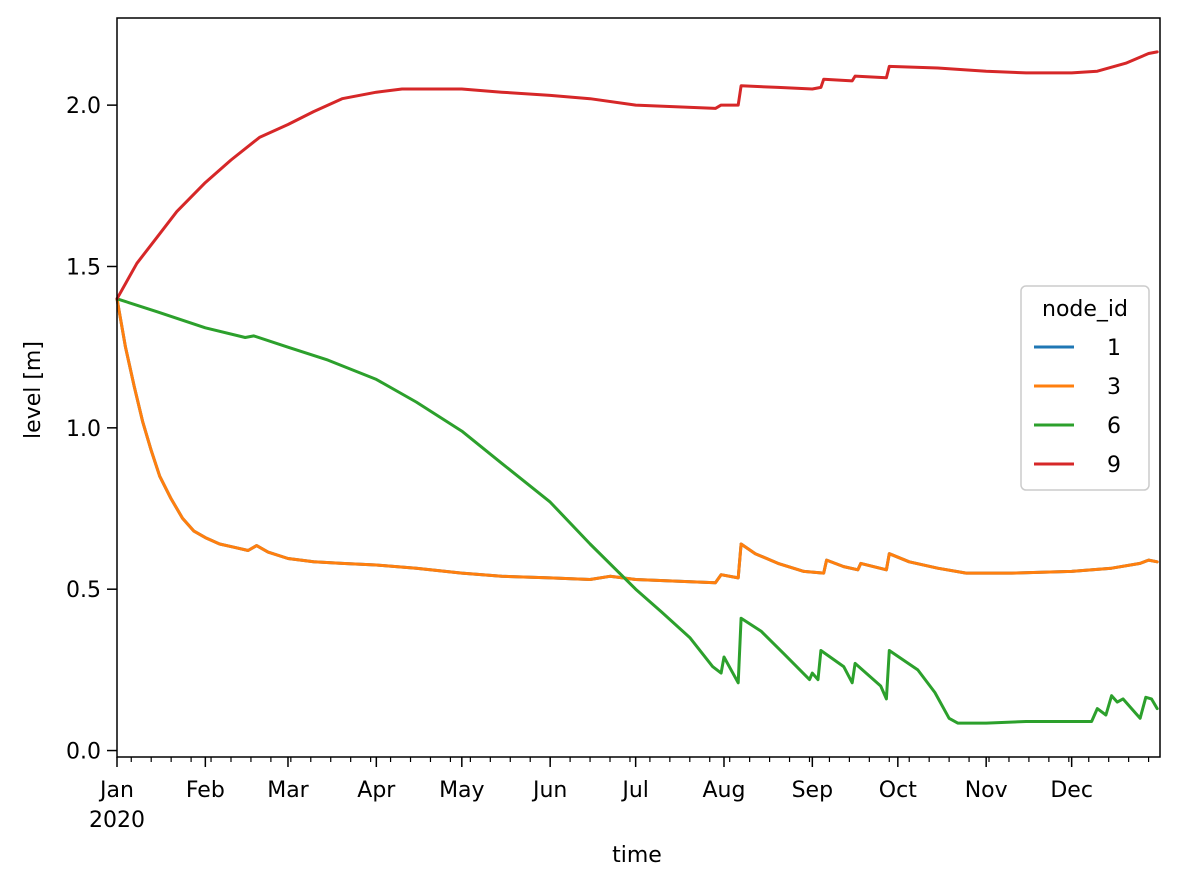  Describe the element at coordinates (986, 790) in the screenshot. I see `x-tick-label: Nov` at that location.